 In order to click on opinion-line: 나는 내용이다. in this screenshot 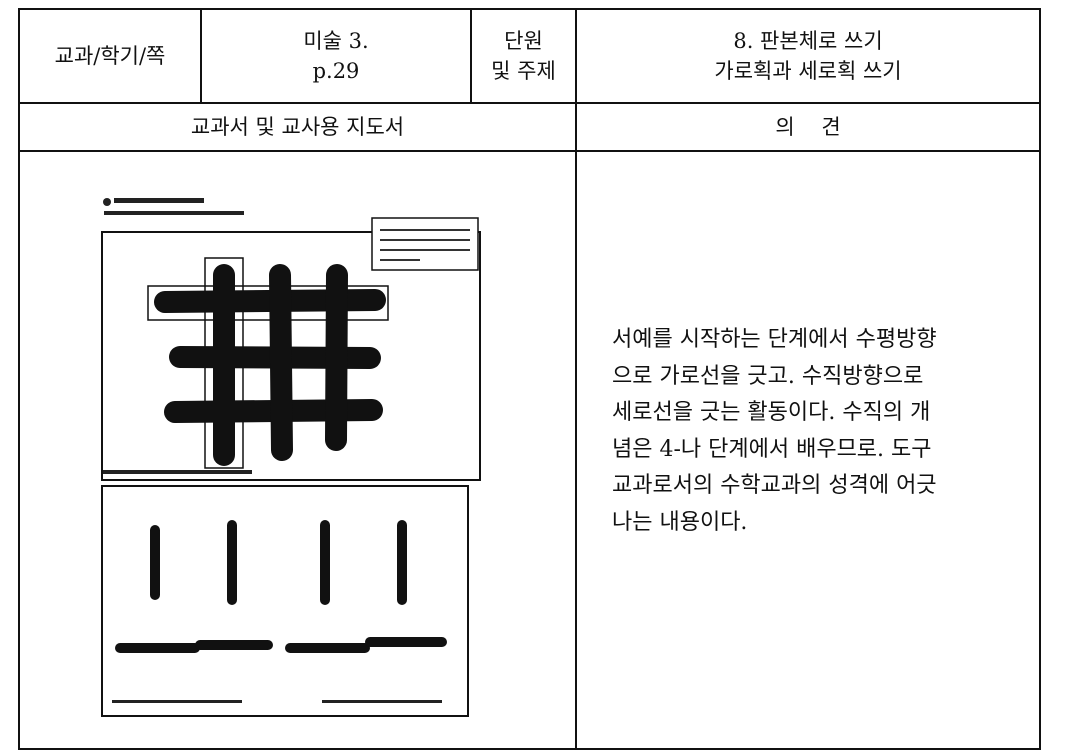, I will do `click(680, 522)`.